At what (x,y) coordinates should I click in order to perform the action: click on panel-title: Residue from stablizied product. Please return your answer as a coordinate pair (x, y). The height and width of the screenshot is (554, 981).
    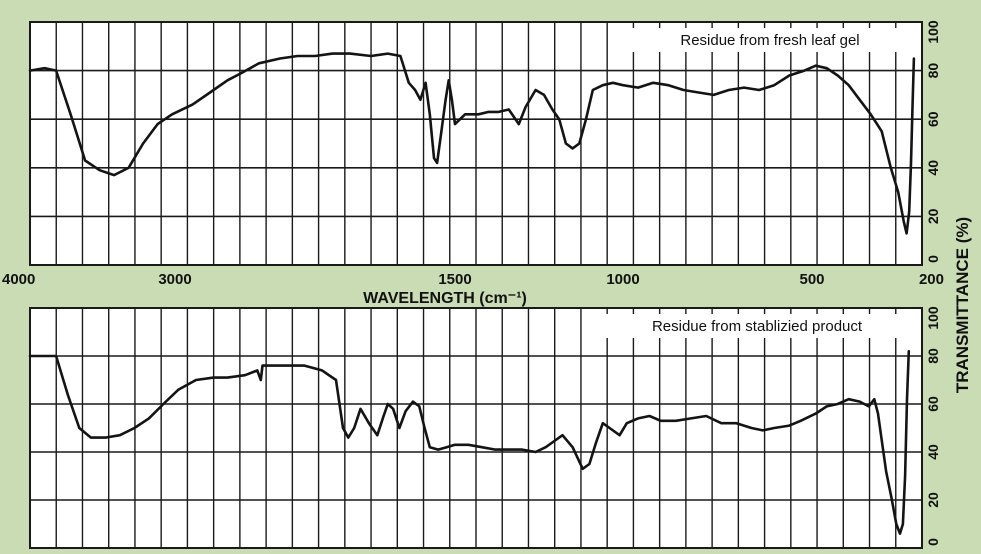
    Looking at the image, I should click on (757, 326).